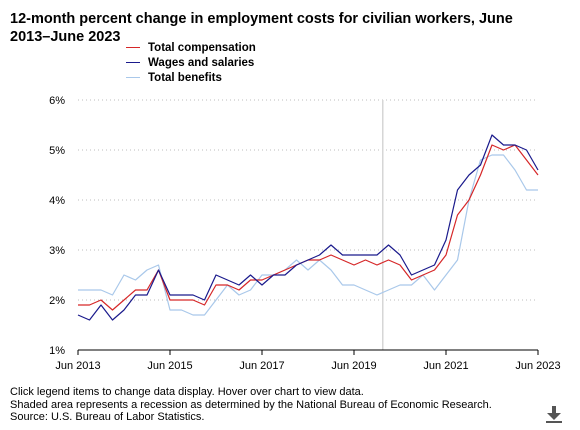  What do you see at coordinates (445, 366) in the screenshot?
I see `x-tick-label: Jun 2021` at bounding box center [445, 366].